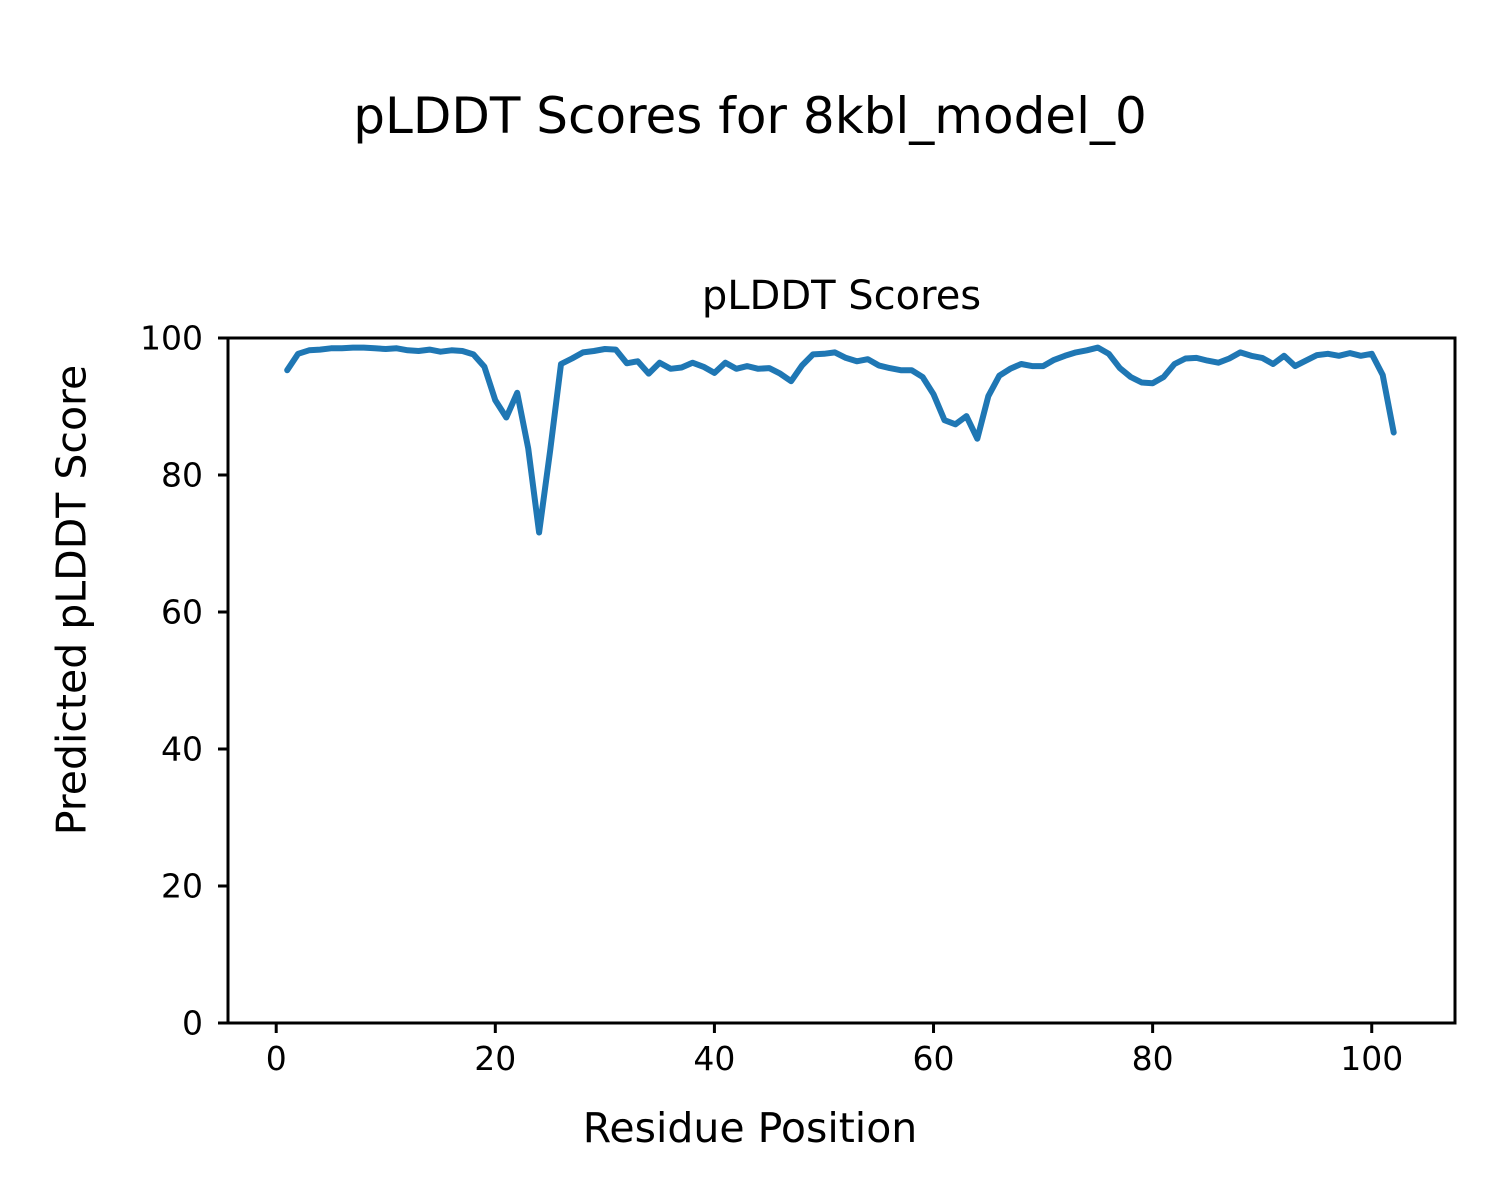 The image size is (1500, 1200). What do you see at coordinates (1152, 1058) in the screenshot?
I see `x-tick-label: 80` at bounding box center [1152, 1058].